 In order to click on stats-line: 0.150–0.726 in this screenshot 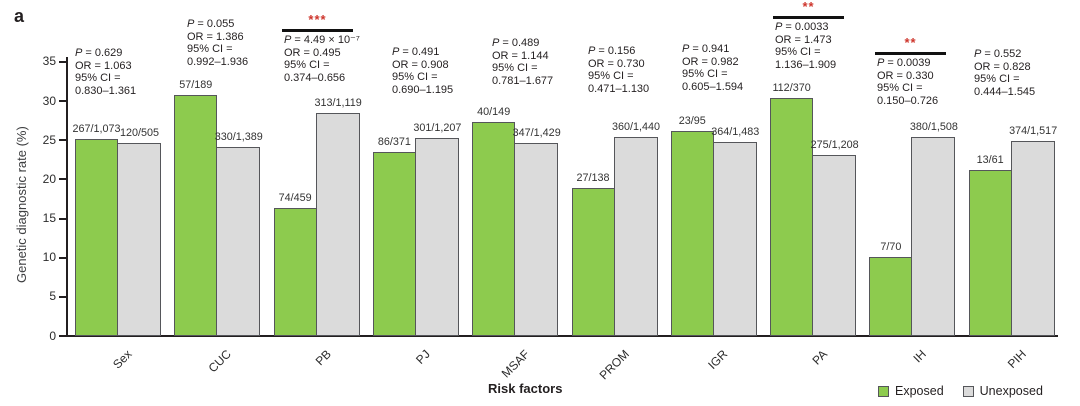, I will do `click(908, 100)`.